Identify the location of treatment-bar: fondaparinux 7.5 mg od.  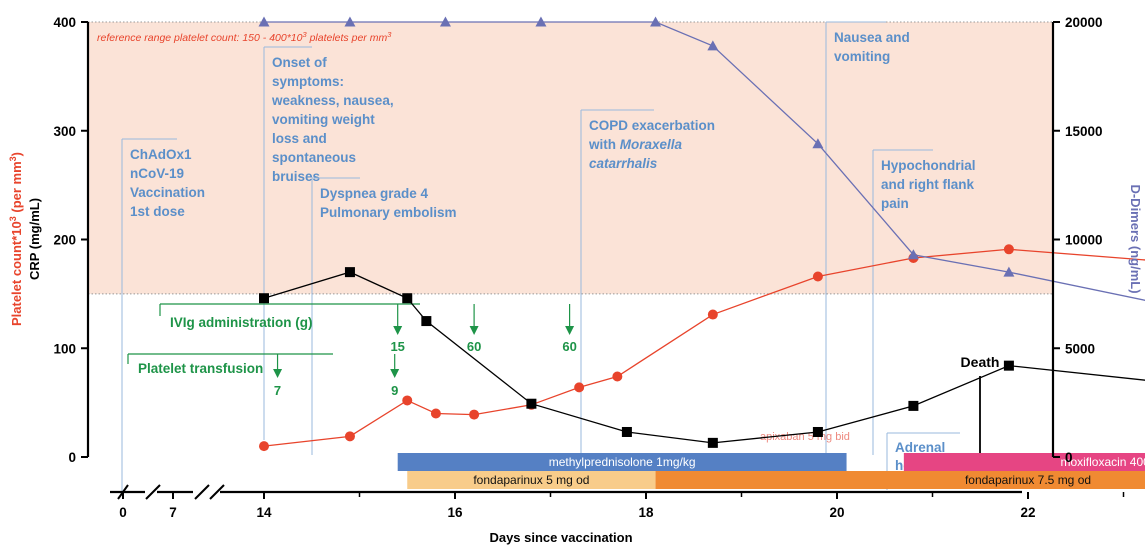
(900, 480).